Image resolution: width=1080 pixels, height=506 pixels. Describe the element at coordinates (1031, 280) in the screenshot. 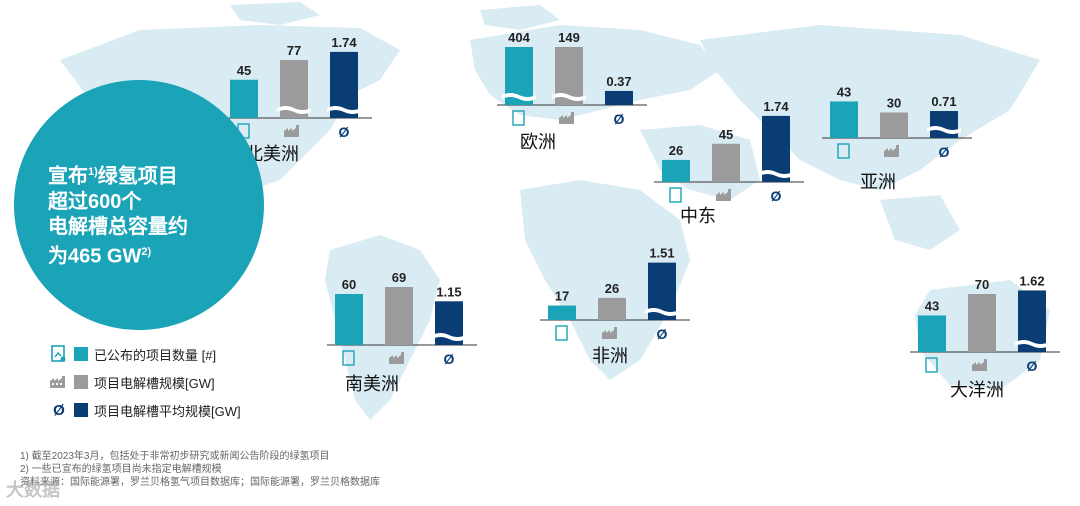

I see `data-label: 1.62` at that location.